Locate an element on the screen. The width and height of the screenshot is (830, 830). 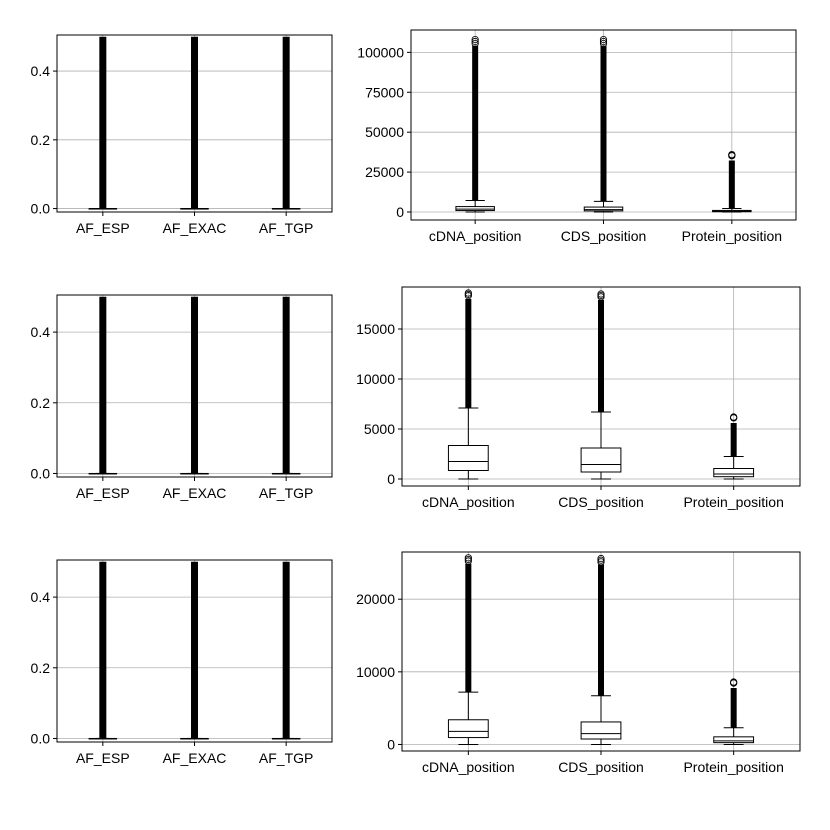
y-tick-label: 25000 is located at coordinates (384, 172).